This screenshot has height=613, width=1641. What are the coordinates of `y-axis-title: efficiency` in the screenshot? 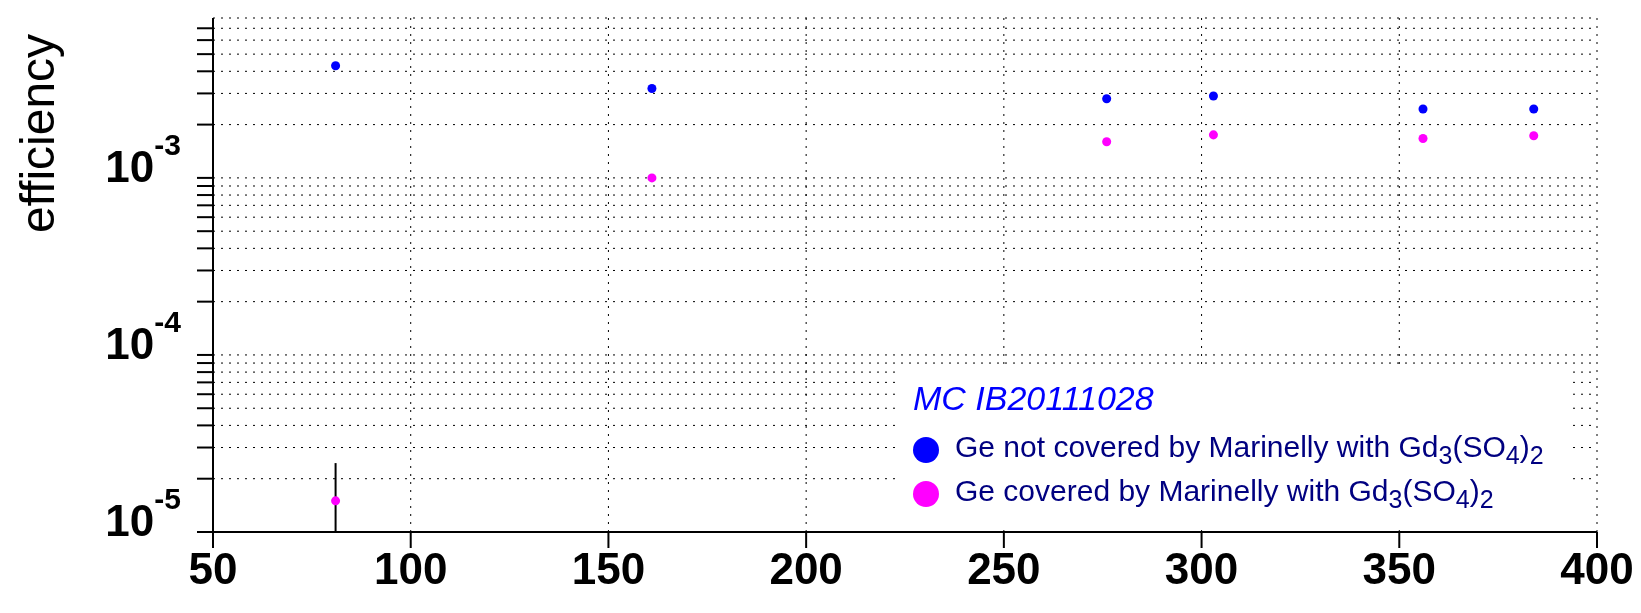 It's located at (38, 133).